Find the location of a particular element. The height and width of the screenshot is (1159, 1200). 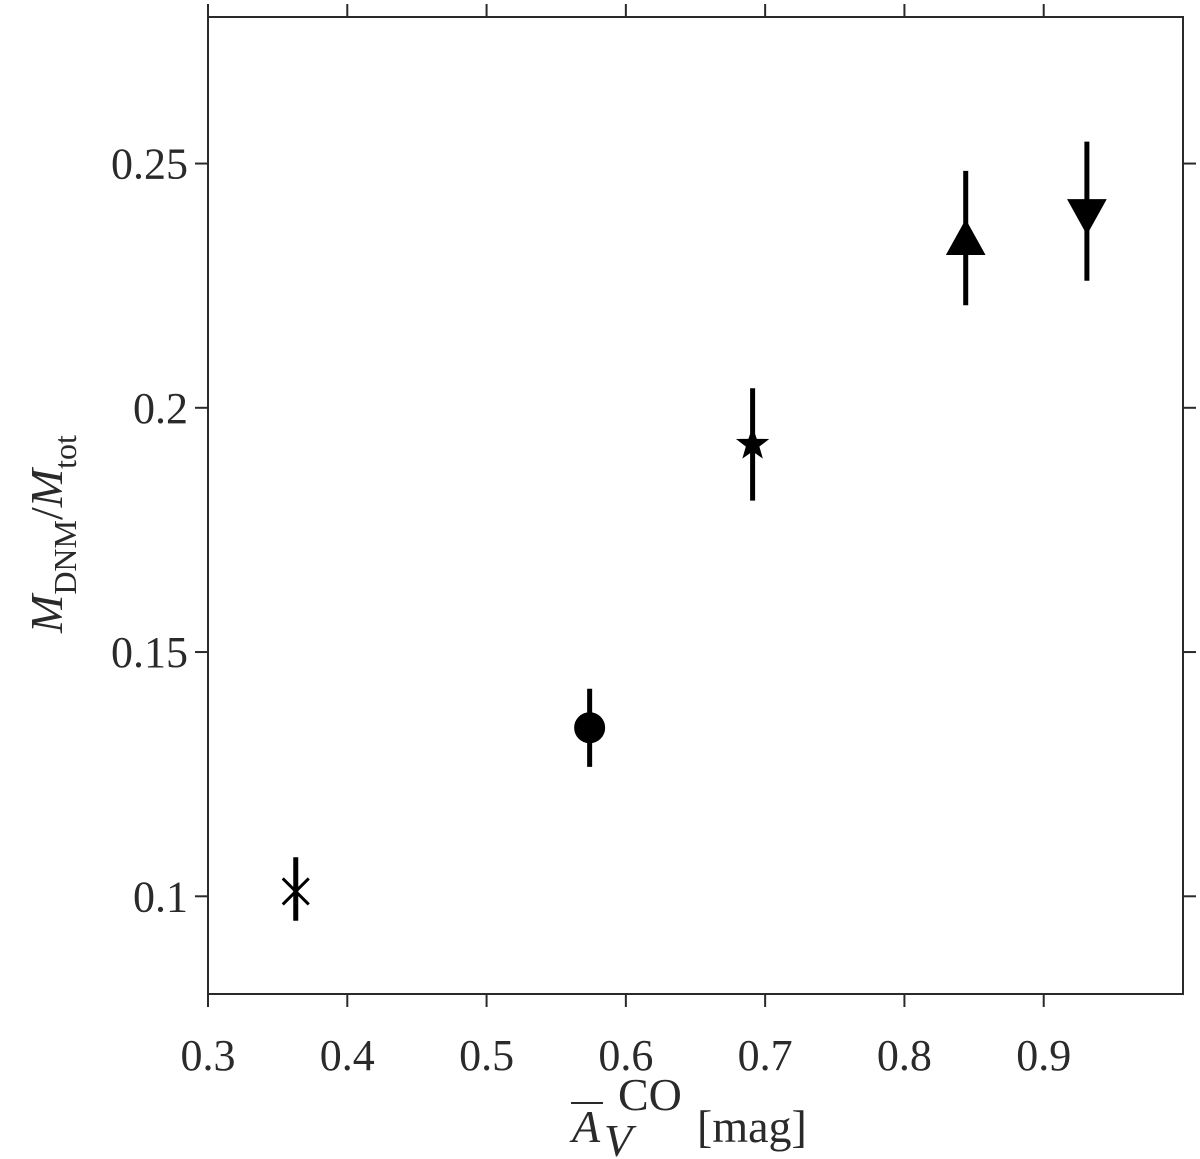

svg-text: MDNM/Mtot is located at coordinates (52, 534).